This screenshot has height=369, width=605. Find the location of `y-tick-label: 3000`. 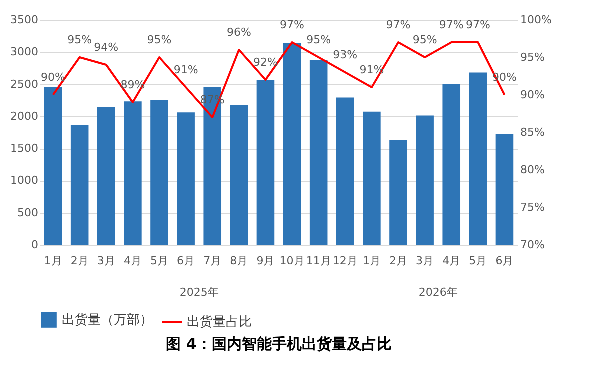

y-tick-label: 3000 is located at coordinates (24, 52).